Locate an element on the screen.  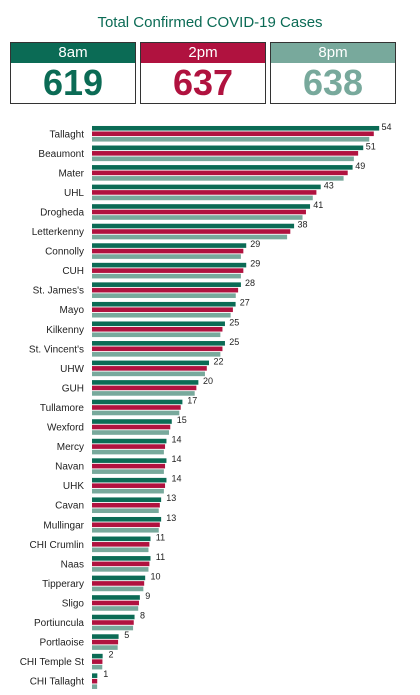
category-label: Mercy is located at coordinates (70, 447).